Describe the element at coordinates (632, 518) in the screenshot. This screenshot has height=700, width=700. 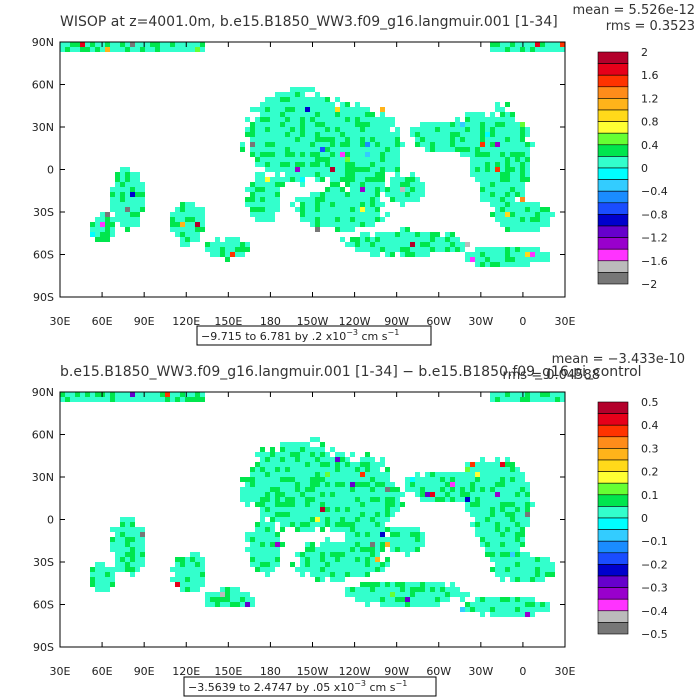
I see `colorbar: 0.5 0.4 0.3 0.2 0.1 0 −0.1 −0.2 −0.3 −0.4 −0.5` at that location.